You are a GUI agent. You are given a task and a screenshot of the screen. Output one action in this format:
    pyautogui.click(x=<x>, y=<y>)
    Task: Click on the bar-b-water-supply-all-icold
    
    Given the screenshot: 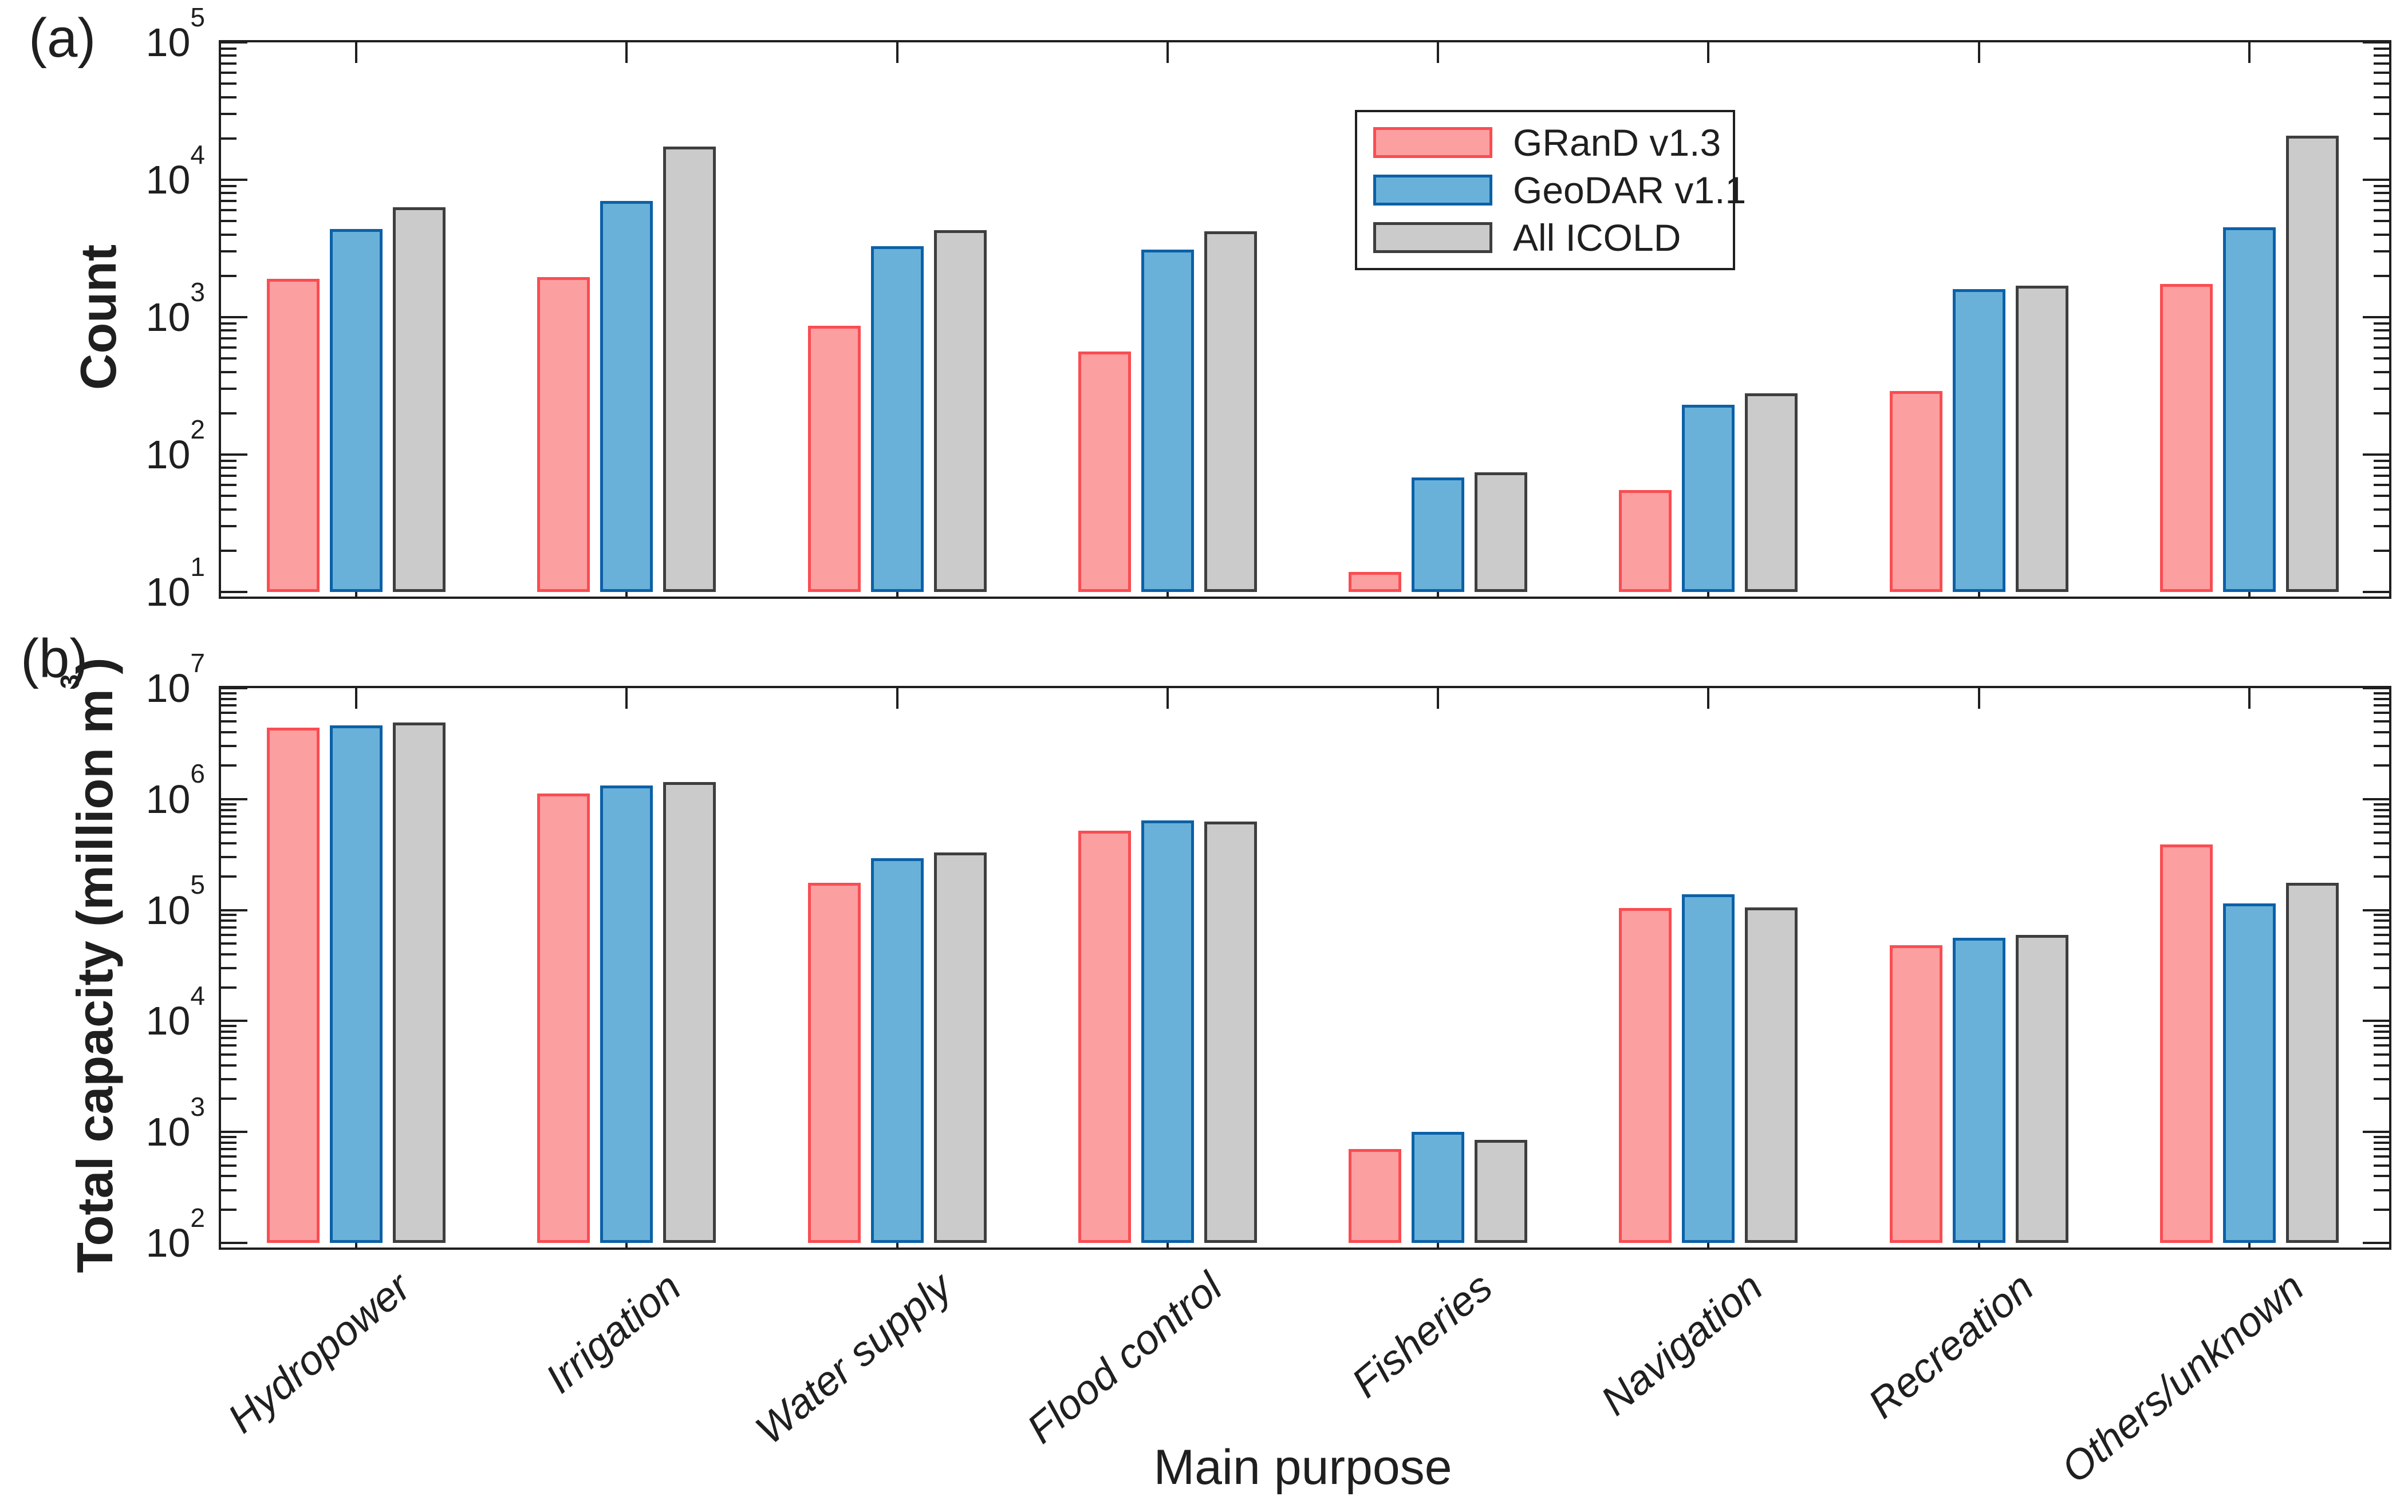 What is the action you would take?
    pyautogui.click(x=960, y=1047)
    